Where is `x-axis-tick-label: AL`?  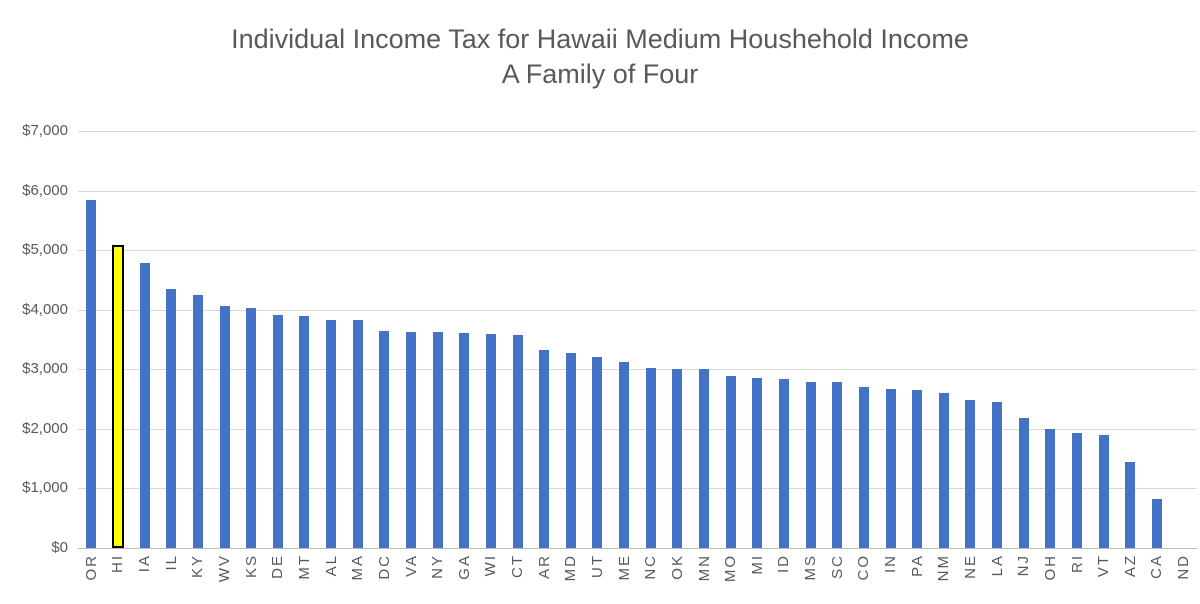
x-axis-tick-label: AL is located at coordinates (331, 565).